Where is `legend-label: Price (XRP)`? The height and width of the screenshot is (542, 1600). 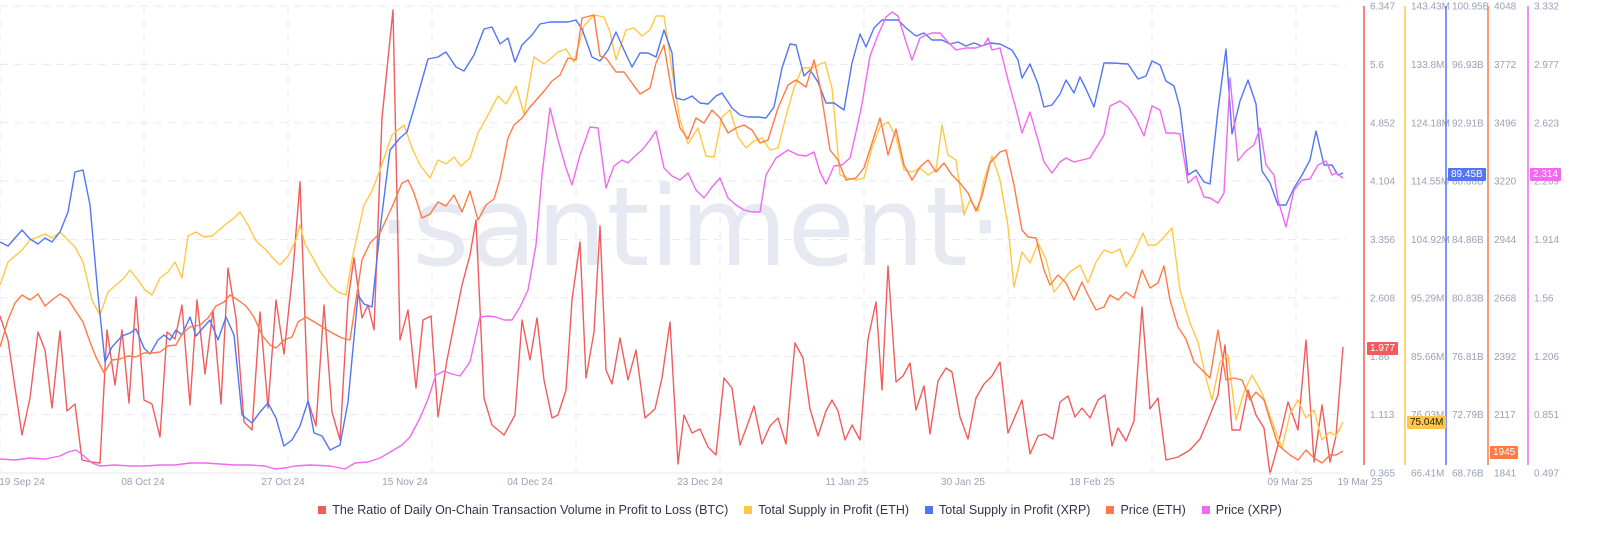
legend-label: Price (XRP) is located at coordinates (1248, 510).